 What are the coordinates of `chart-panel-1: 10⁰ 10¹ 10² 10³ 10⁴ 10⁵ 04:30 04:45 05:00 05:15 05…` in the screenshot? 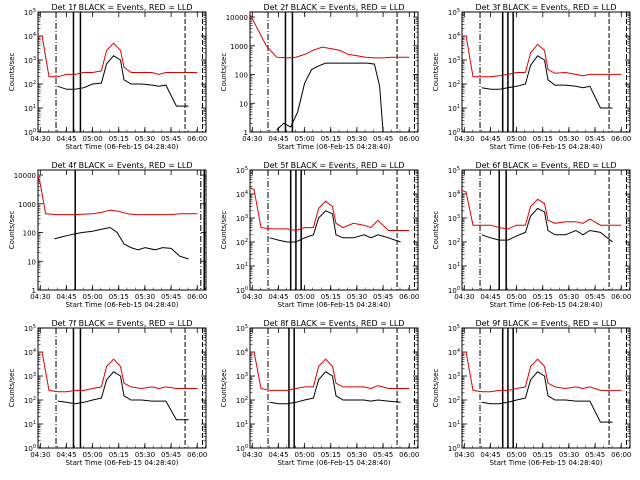 It's located at (107, 77).